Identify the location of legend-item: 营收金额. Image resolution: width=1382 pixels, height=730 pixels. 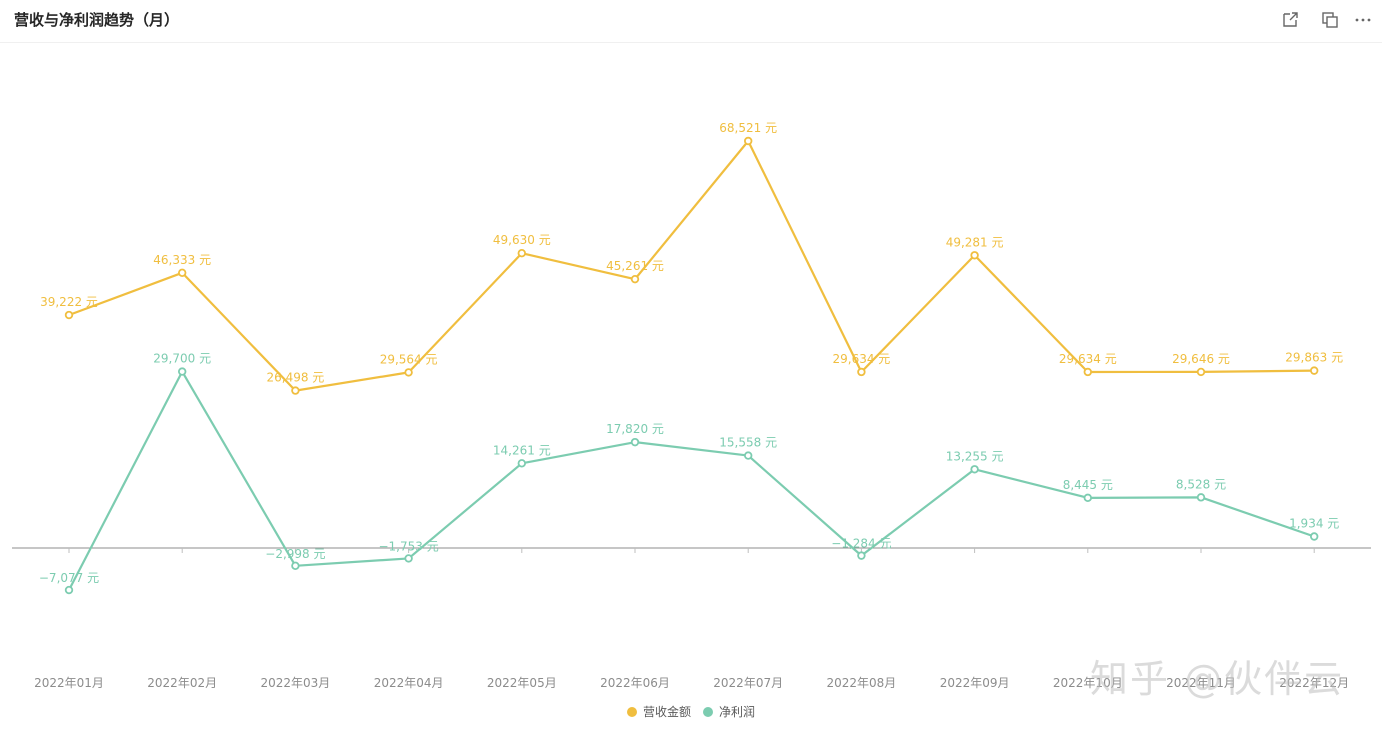
(658, 711).